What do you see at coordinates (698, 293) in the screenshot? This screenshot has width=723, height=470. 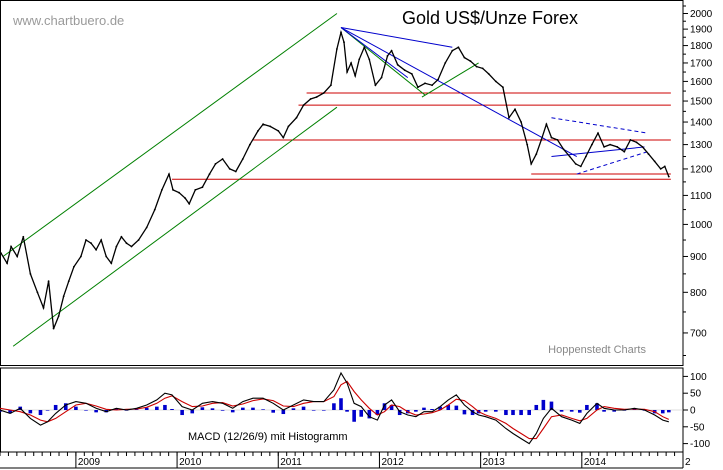 I see `y-tick-label: 800` at bounding box center [698, 293].